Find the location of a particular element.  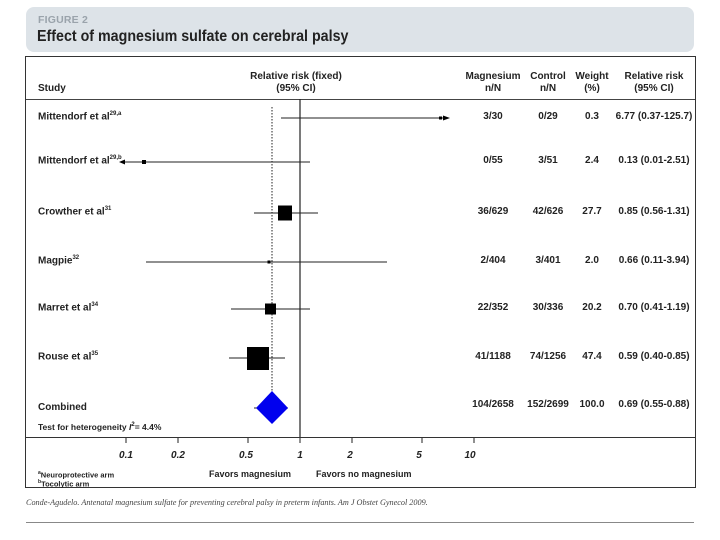

header-divider is located at coordinates (360, 99).